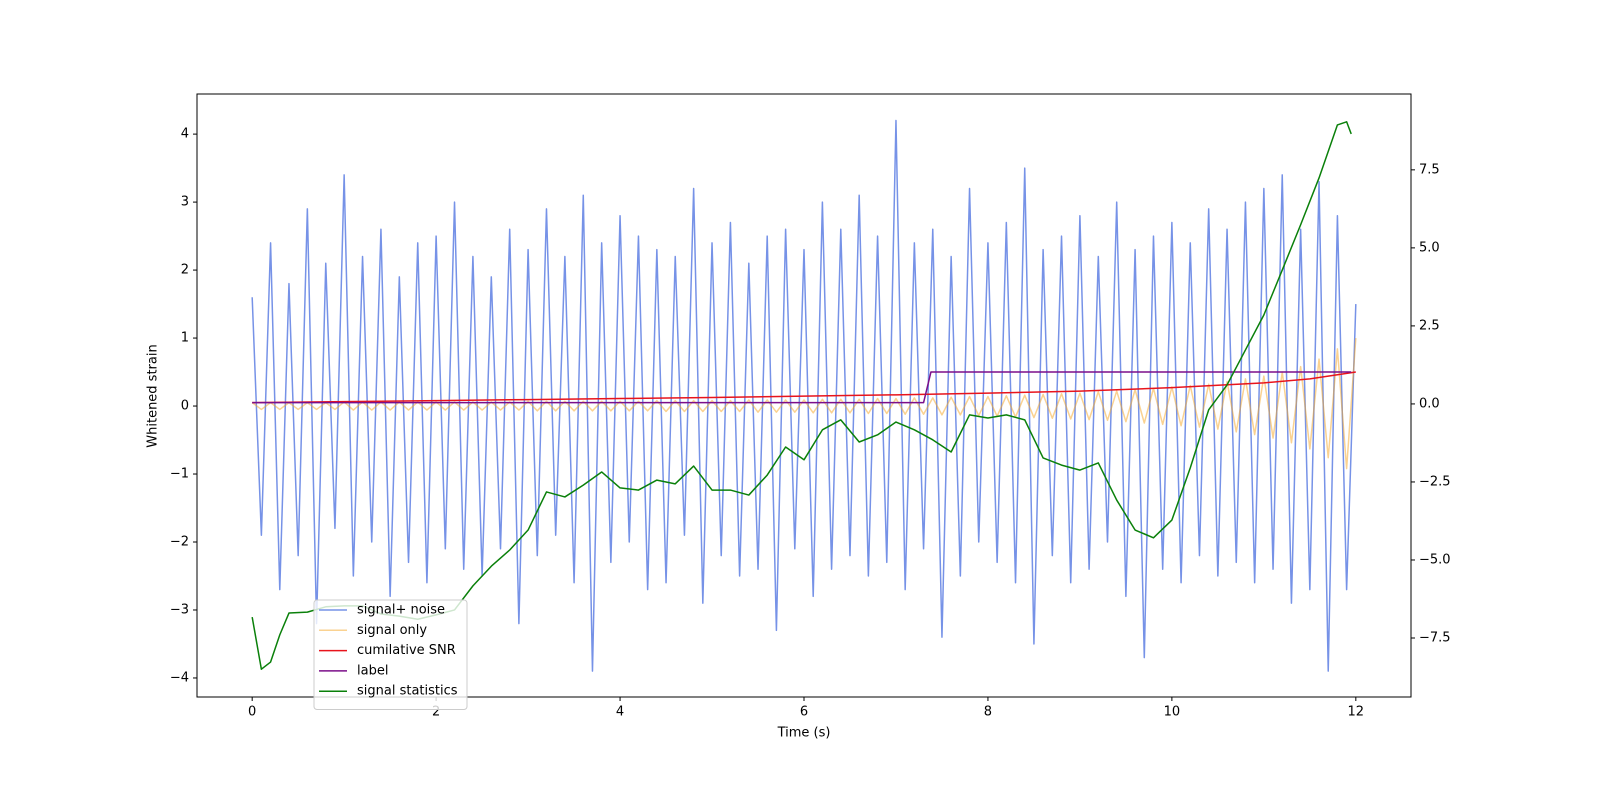 The width and height of the screenshot is (1600, 804). Describe the element at coordinates (1435, 481) in the screenshot. I see `y2-tick-label: −2.5` at that location.